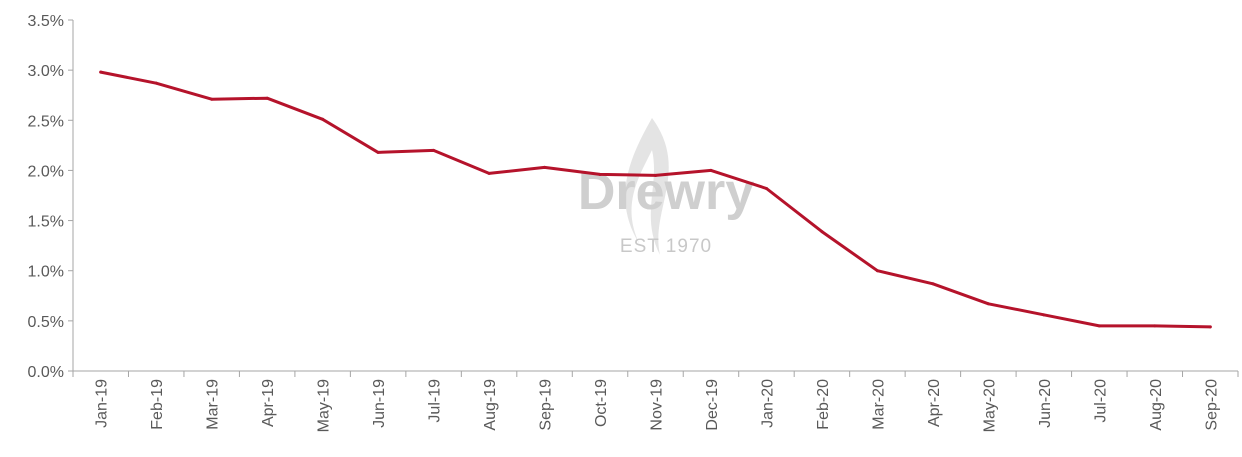 This screenshot has width=1242, height=457. What do you see at coordinates (657, 405) in the screenshot?
I see `x-tick-label: Nov-19` at bounding box center [657, 405].